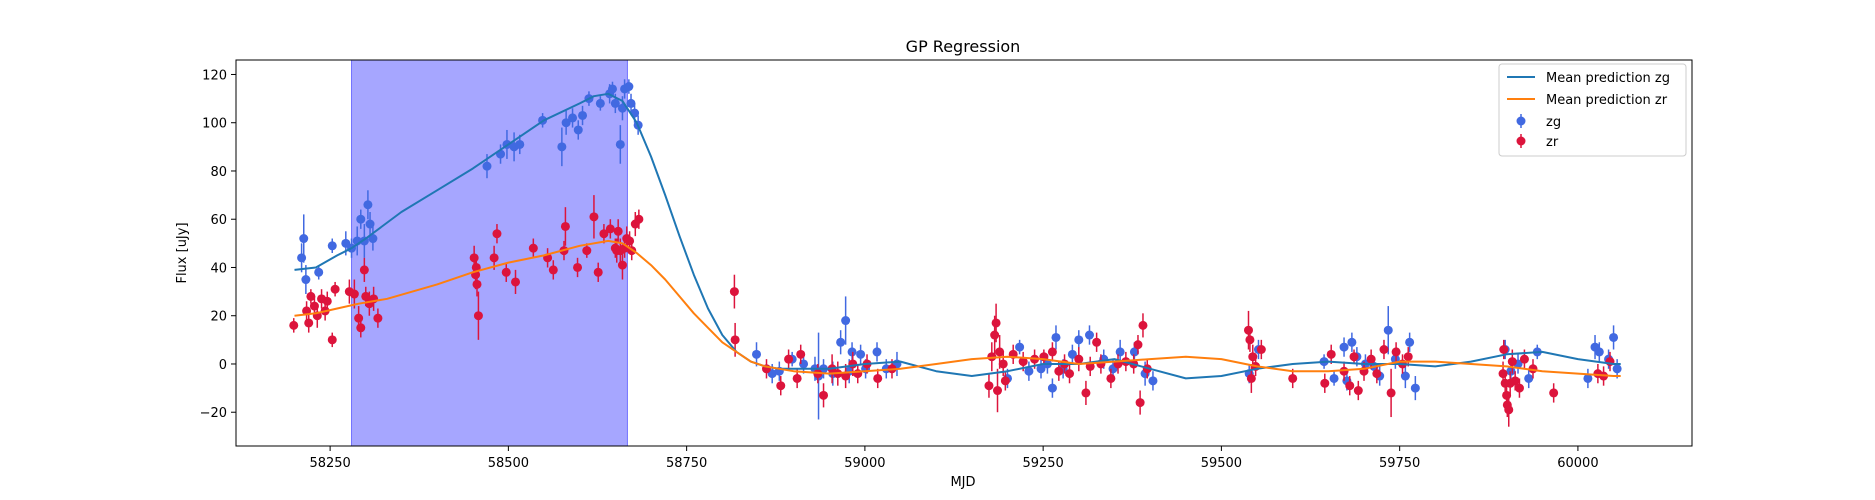 Image resolution: width=1875 pixels, height=500 pixels. Describe the element at coordinates (218, 172) in the screenshot. I see `y-tick-label: 80` at that location.